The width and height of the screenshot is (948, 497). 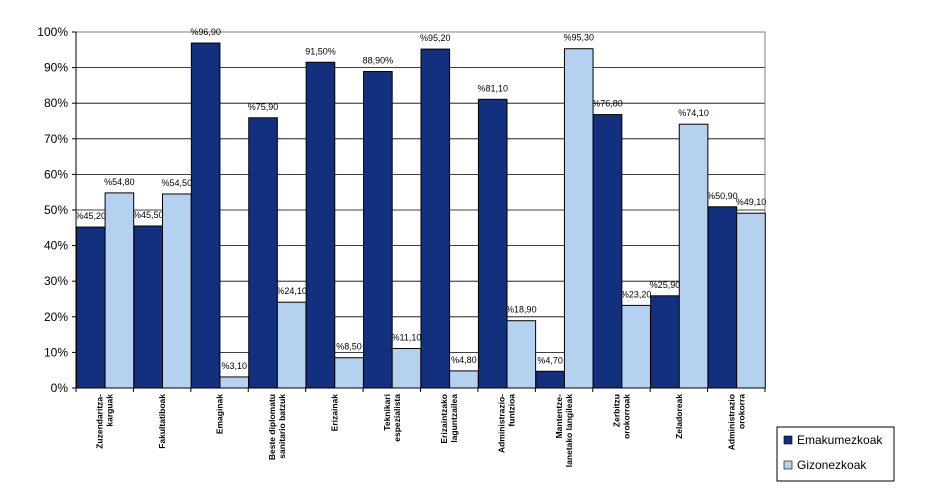 I want to click on data-label: %3,10, so click(x=234, y=366).